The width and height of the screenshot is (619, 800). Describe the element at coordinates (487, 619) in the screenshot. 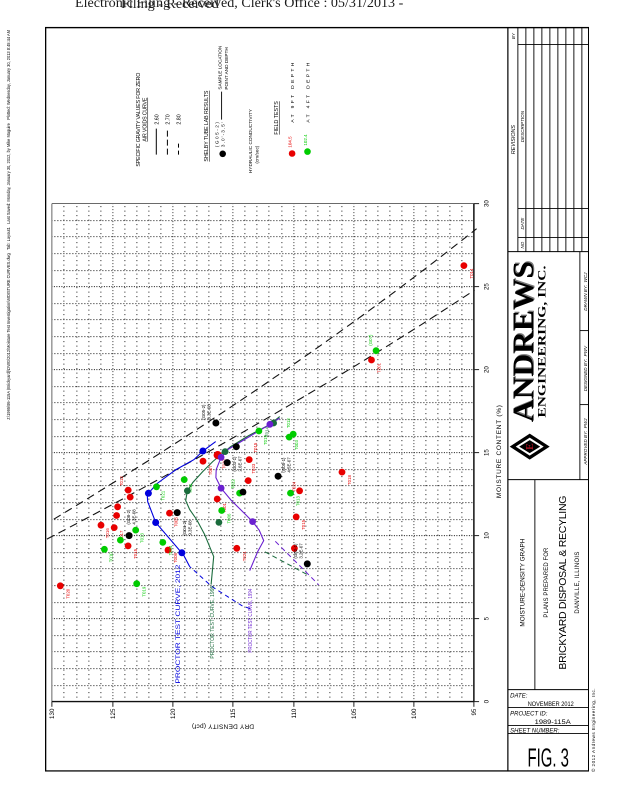

I see `svg-text: 5` at that location.